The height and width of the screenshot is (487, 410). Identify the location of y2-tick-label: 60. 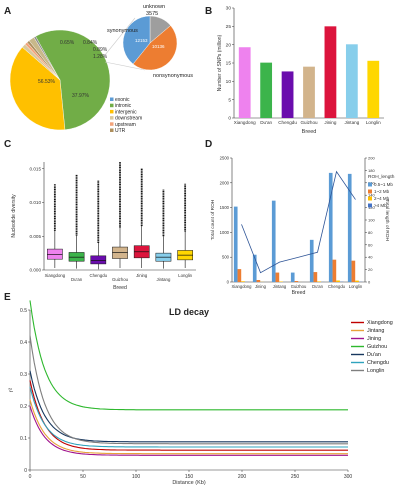
(370, 244).